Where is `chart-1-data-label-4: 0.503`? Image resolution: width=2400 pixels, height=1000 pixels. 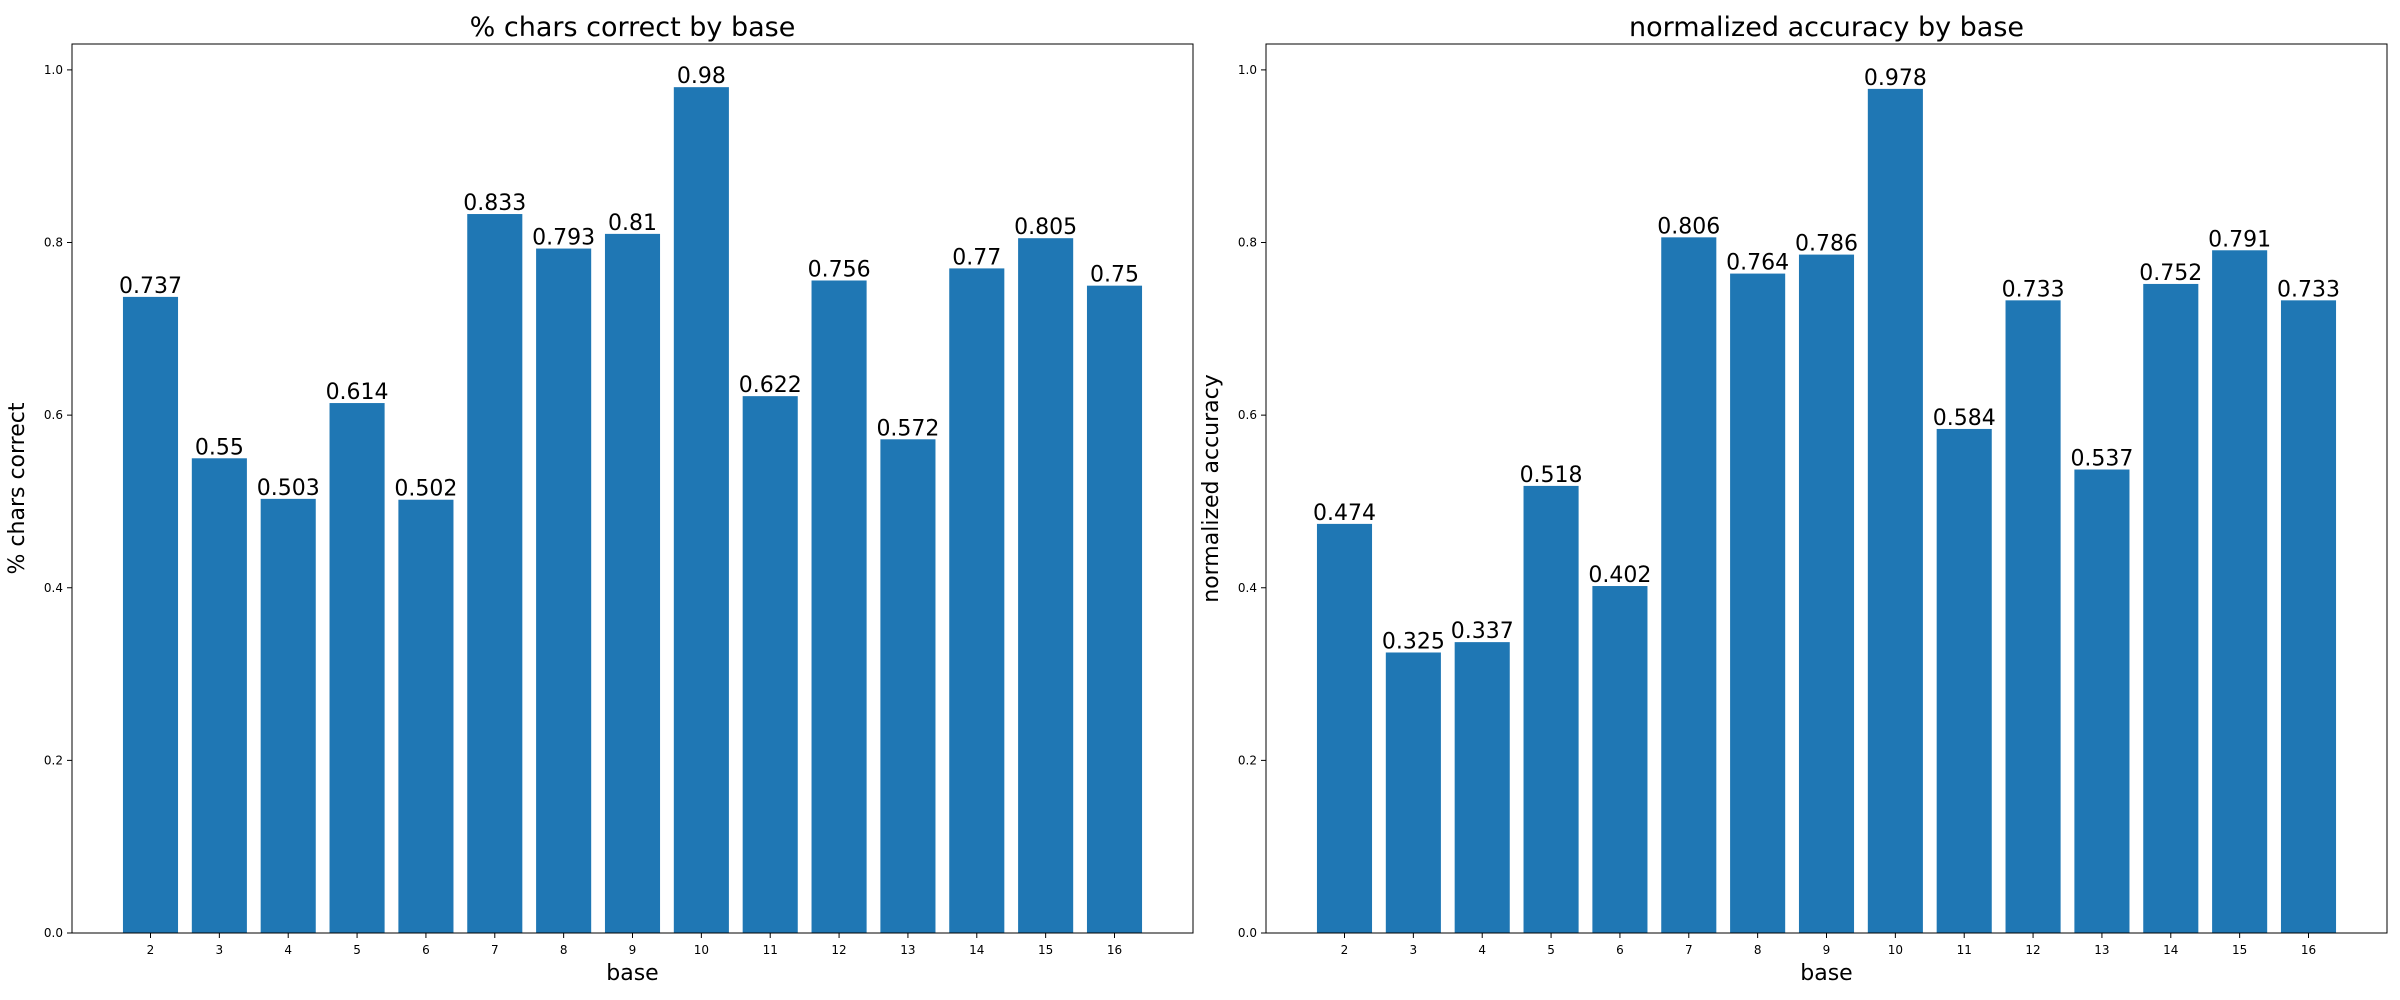
chart-1-data-label-4: 0.503 is located at coordinates (288, 488).